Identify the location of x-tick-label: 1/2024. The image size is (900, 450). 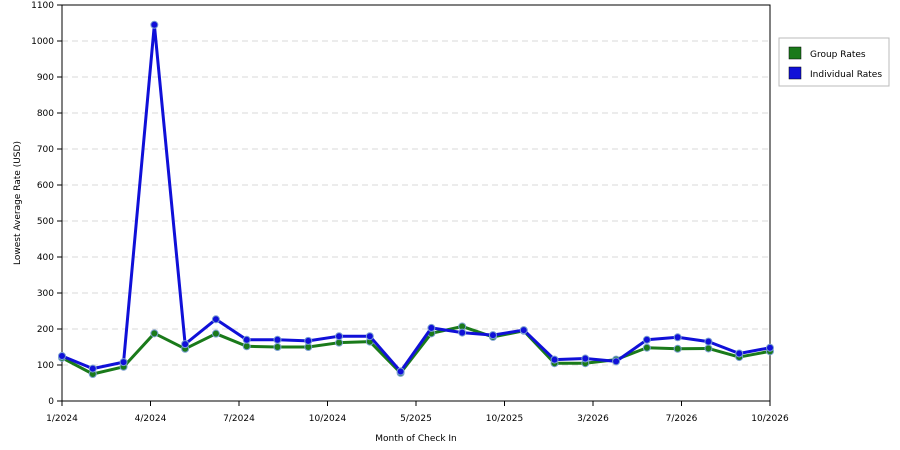
(62, 419).